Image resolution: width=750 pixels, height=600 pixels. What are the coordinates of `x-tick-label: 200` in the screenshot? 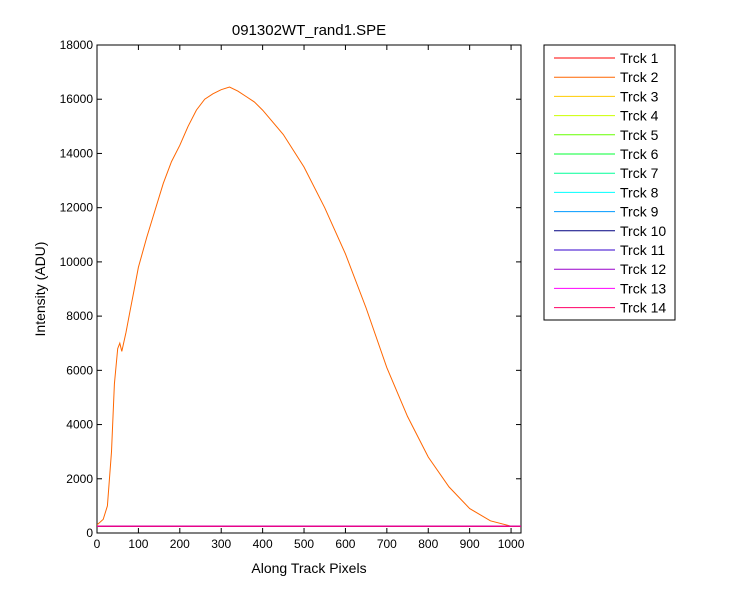 It's located at (180, 544).